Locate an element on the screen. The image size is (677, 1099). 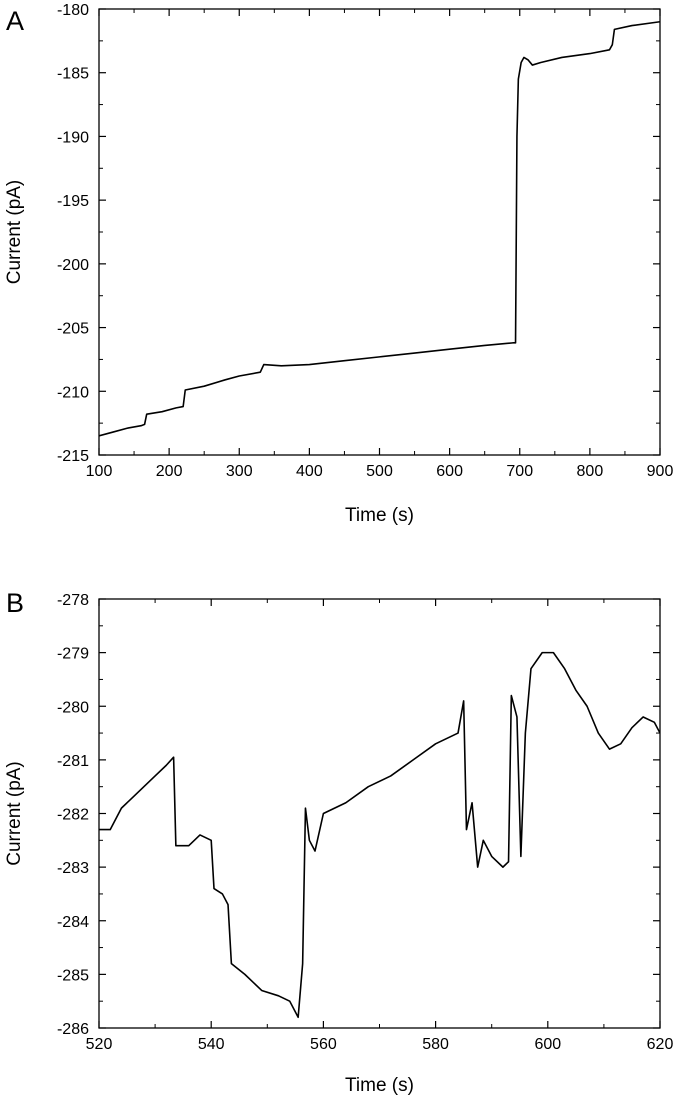
y-tick-label: -281 is located at coordinates (73, 761).